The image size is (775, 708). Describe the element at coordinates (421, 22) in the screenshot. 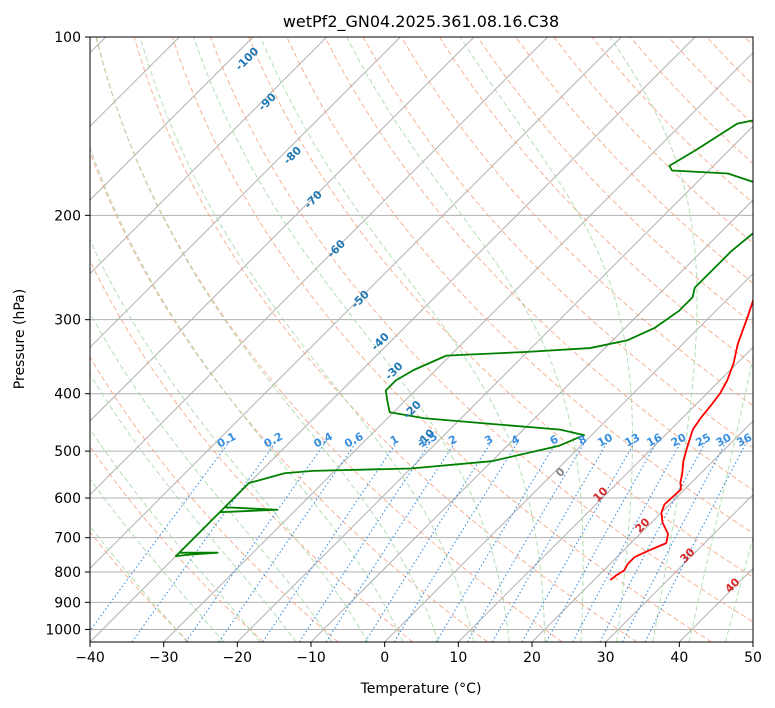

I see `chart-title: wetPf2_GN04.2025.361.08.16.C38` at that location.